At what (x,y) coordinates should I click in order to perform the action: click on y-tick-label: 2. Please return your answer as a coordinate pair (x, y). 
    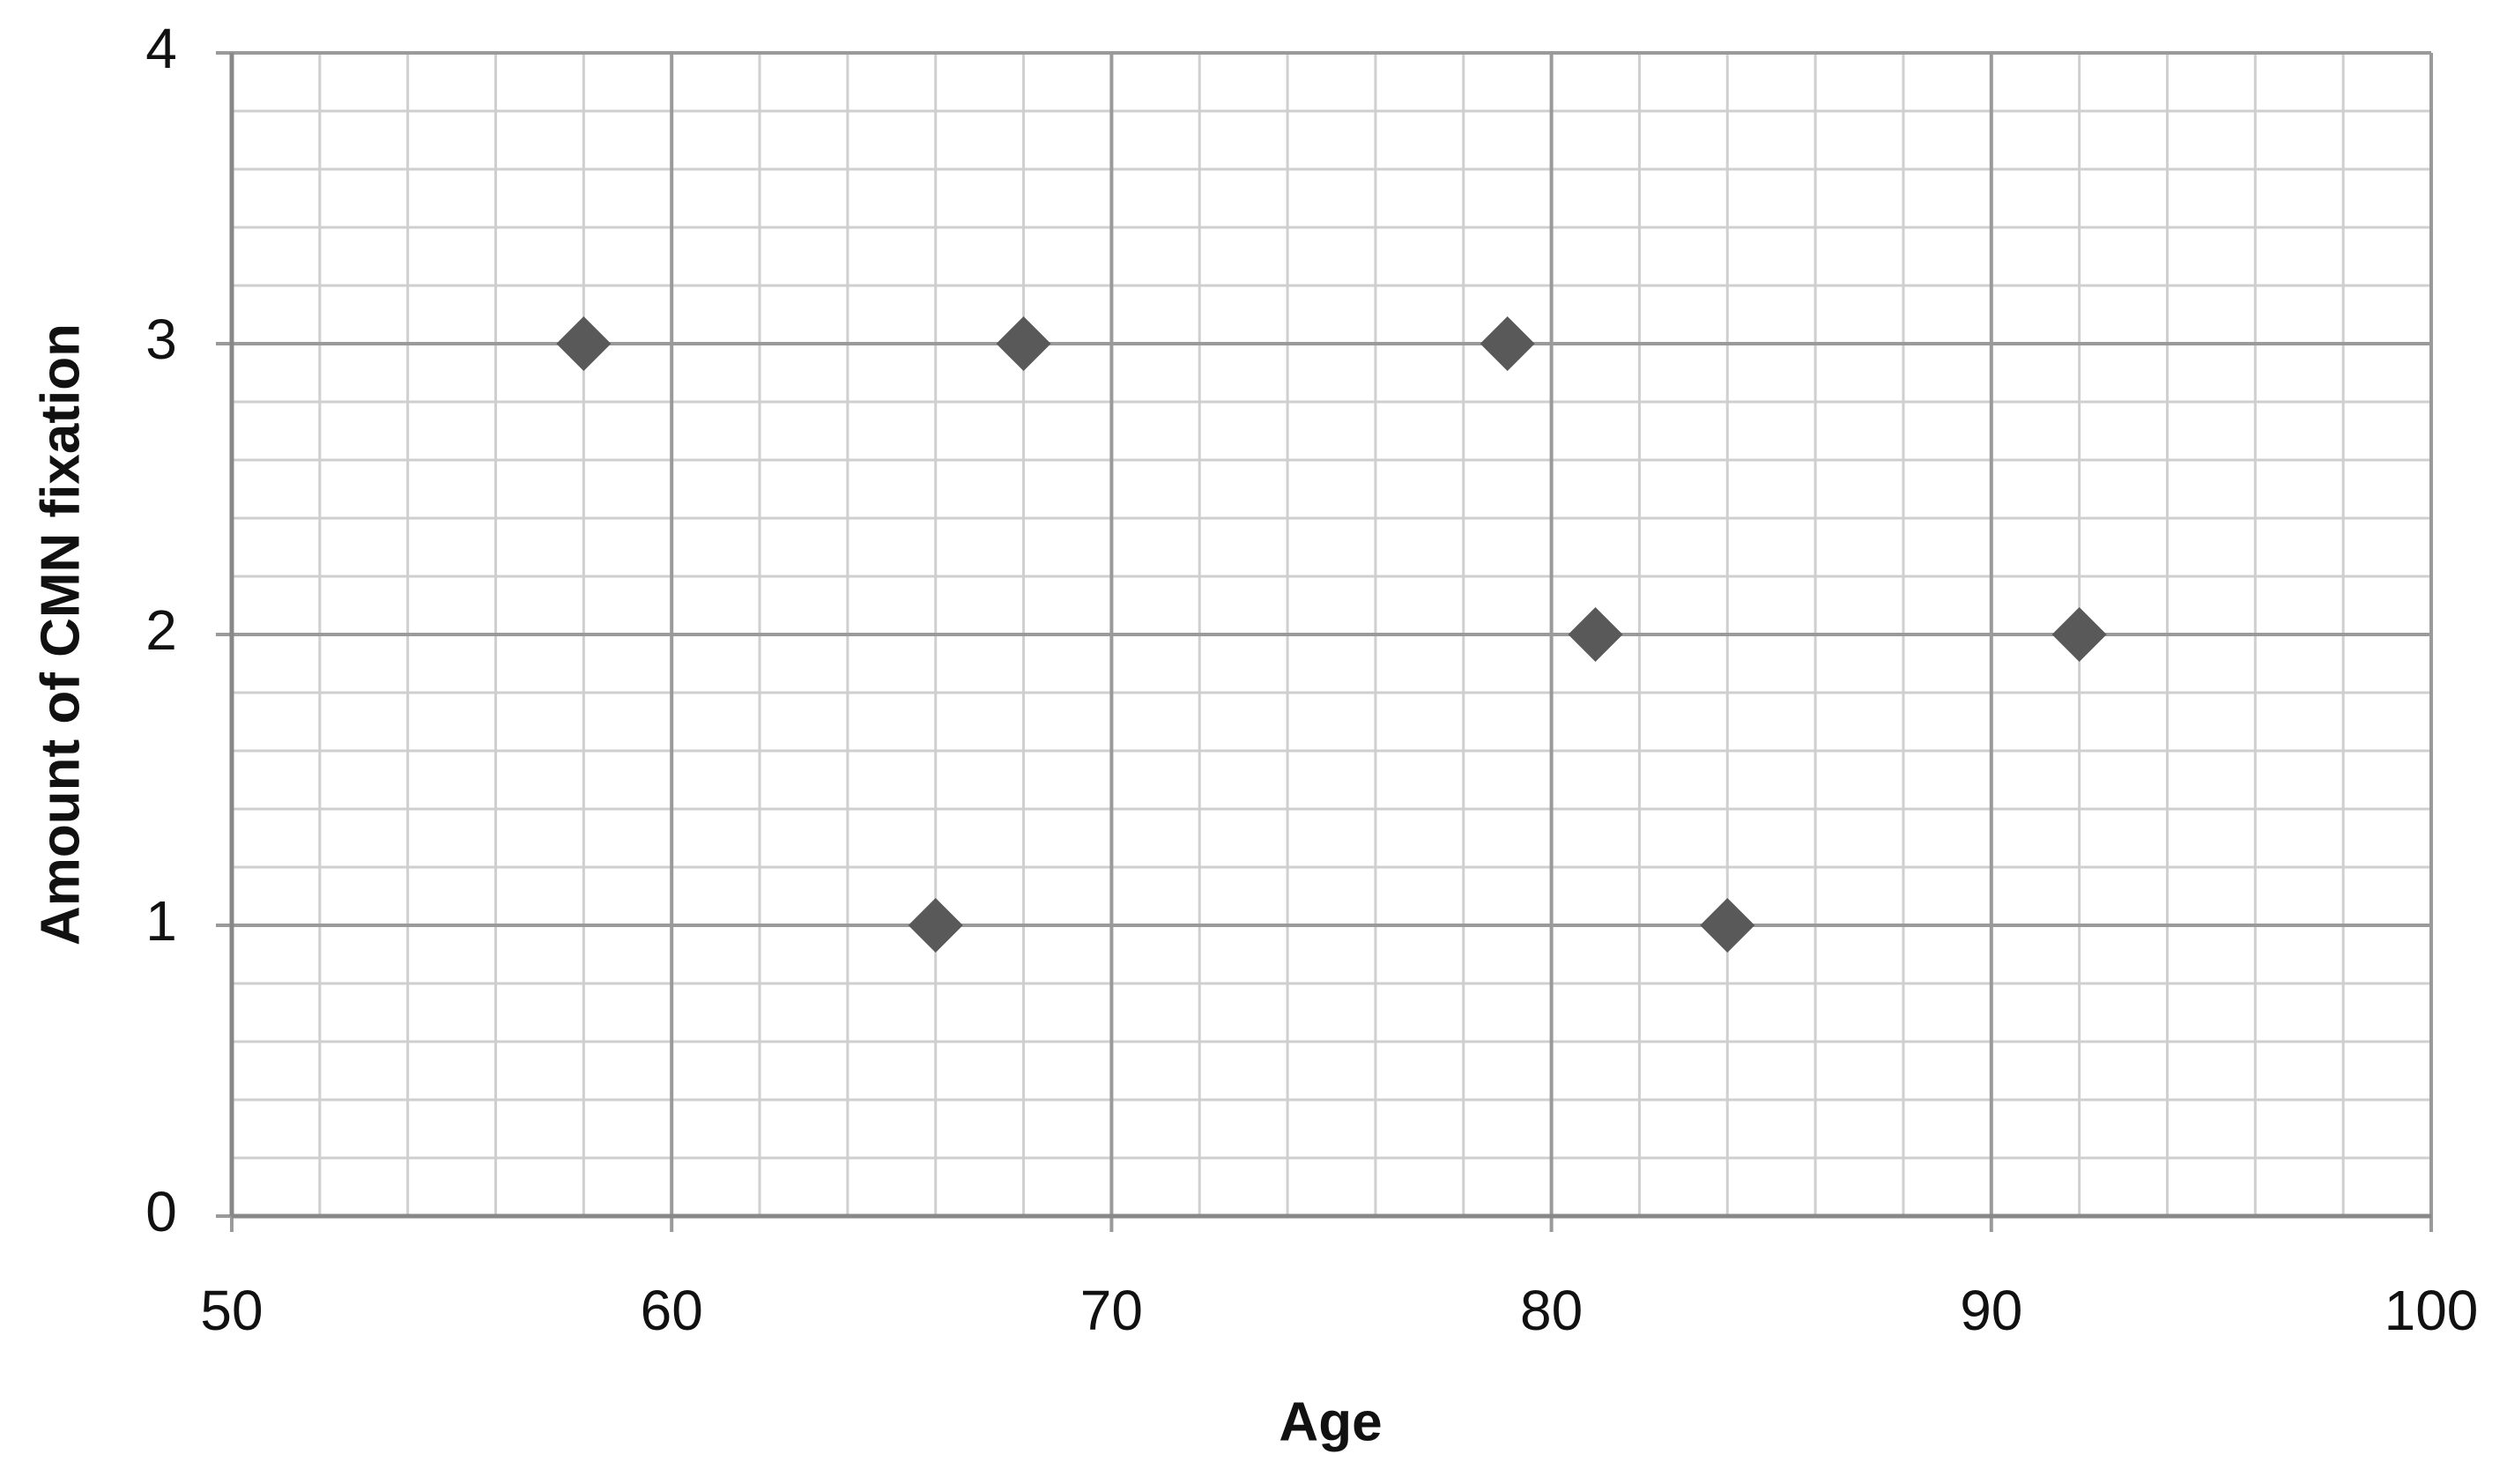
    Looking at the image, I should click on (161, 630).